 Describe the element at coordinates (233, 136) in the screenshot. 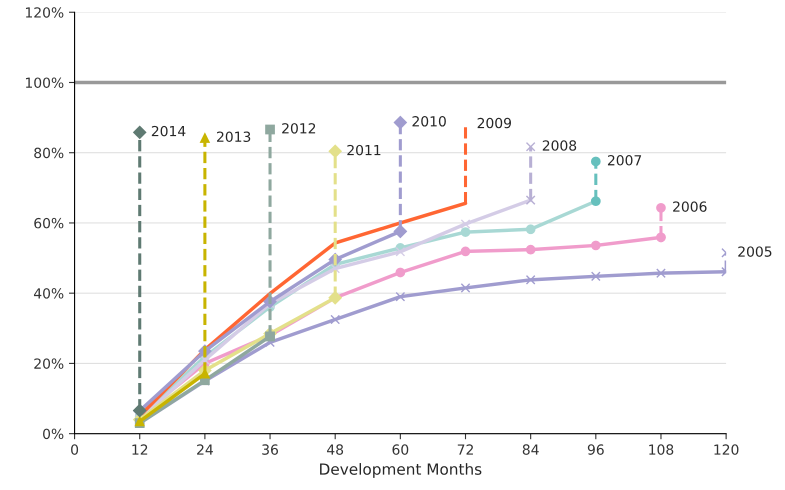

I see `series-label: 2013` at that location.